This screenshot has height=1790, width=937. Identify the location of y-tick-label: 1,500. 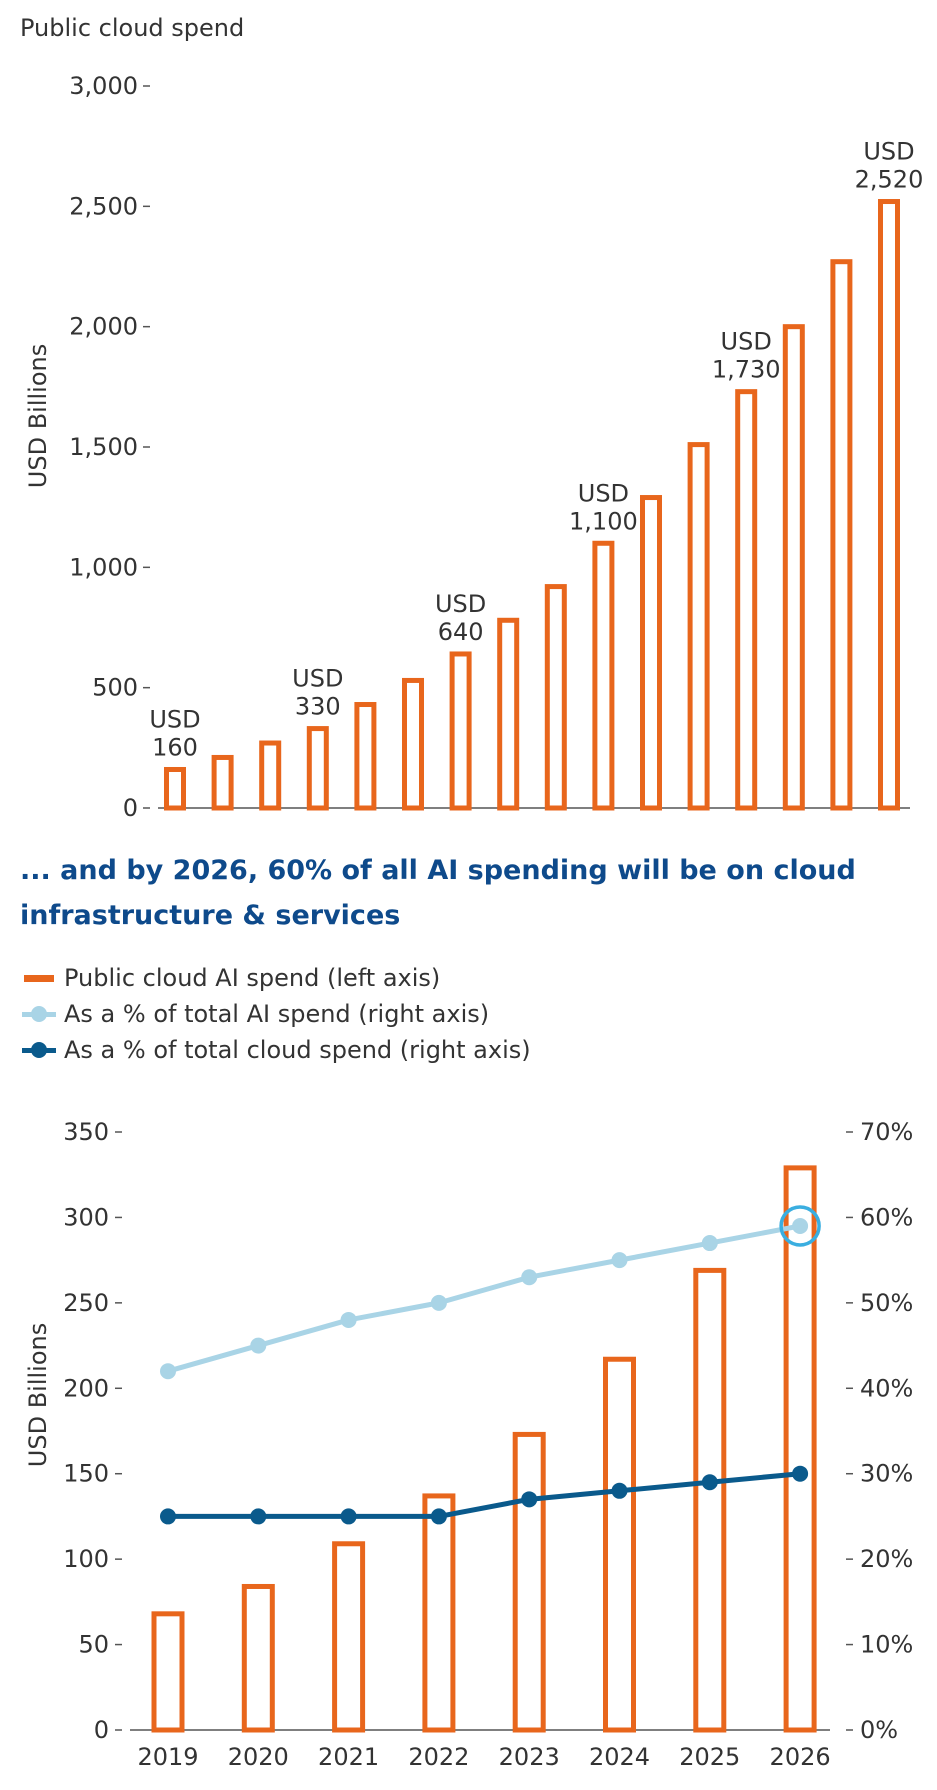
(103, 447).